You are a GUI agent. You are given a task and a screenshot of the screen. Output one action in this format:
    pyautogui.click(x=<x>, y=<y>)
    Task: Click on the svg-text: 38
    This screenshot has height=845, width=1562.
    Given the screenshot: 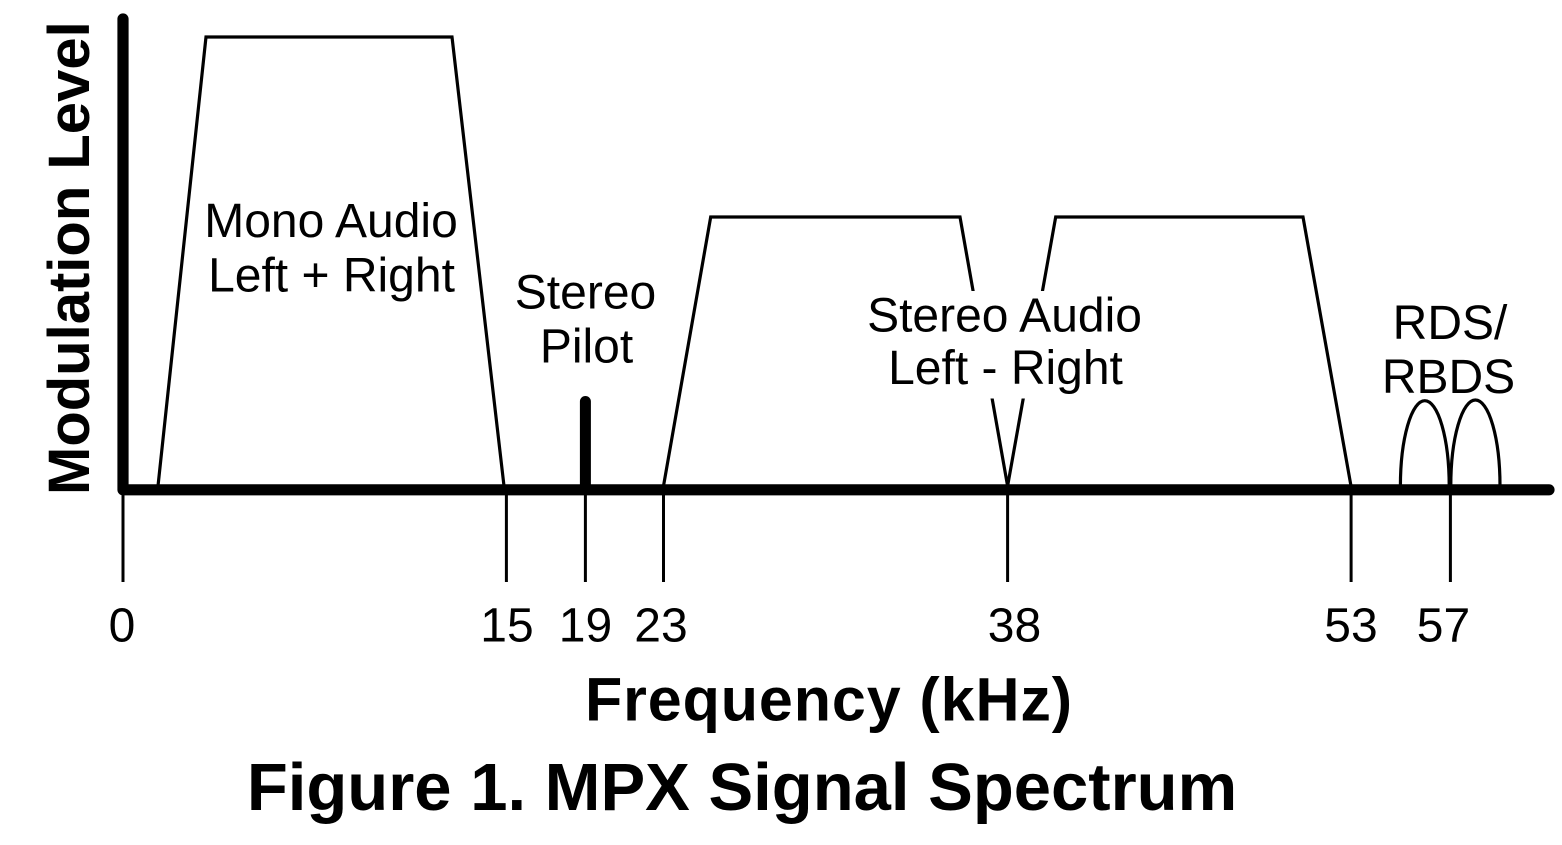 What is the action you would take?
    pyautogui.click(x=1014, y=626)
    